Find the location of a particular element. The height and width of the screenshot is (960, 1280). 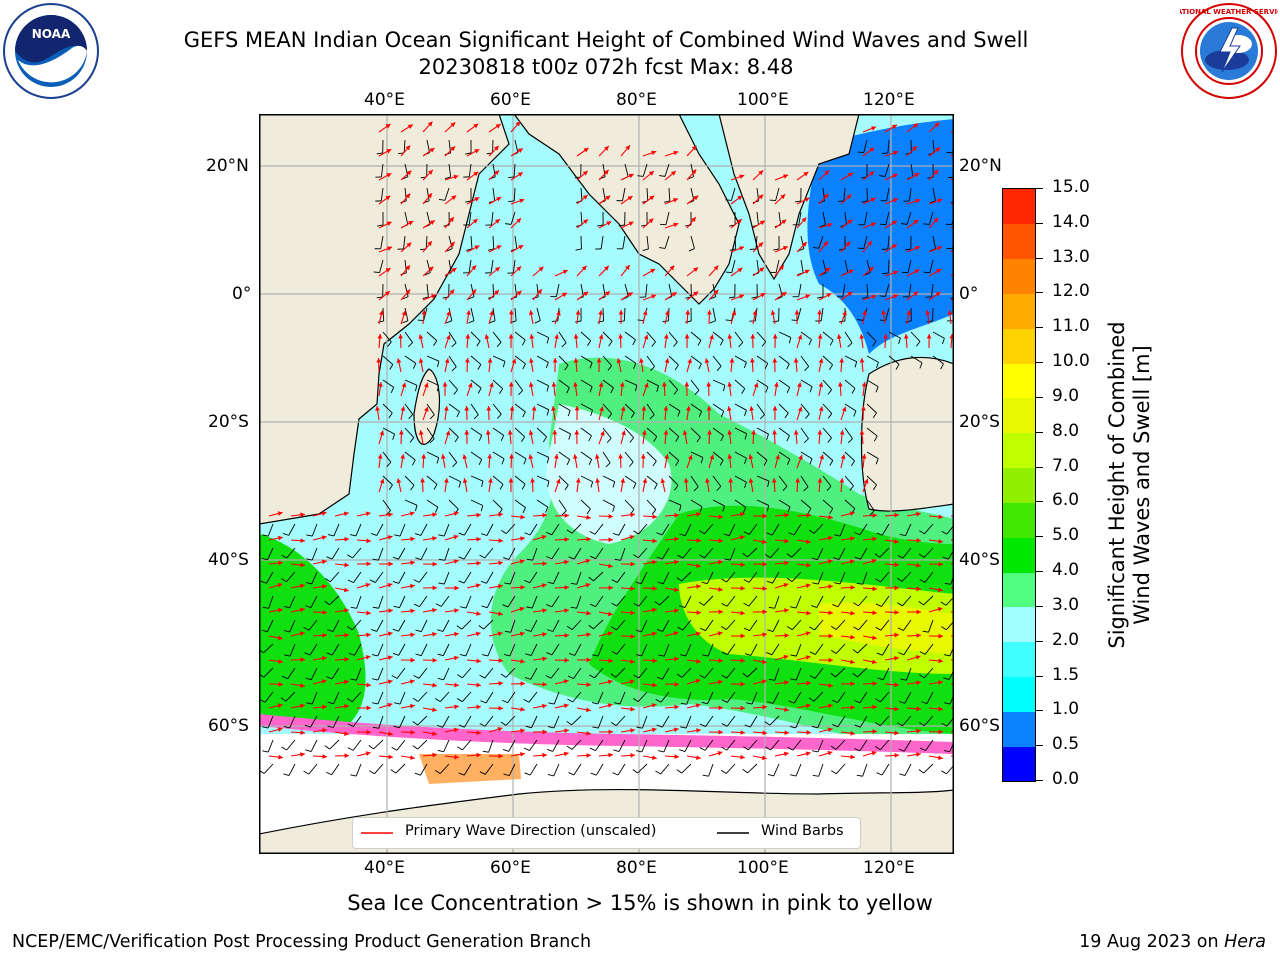

colorbar-tick-mark is located at coordinates (1039, 606).